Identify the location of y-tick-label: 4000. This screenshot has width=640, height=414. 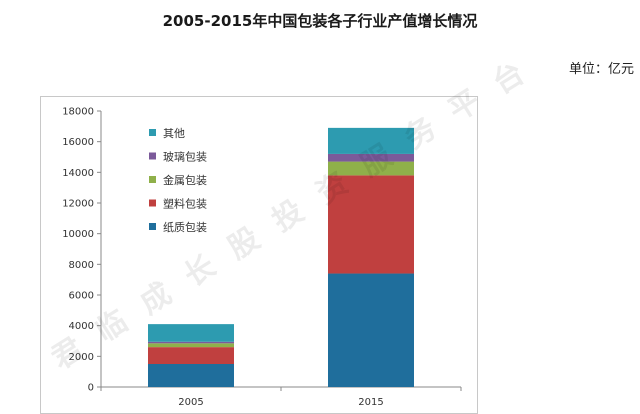
(81, 326).